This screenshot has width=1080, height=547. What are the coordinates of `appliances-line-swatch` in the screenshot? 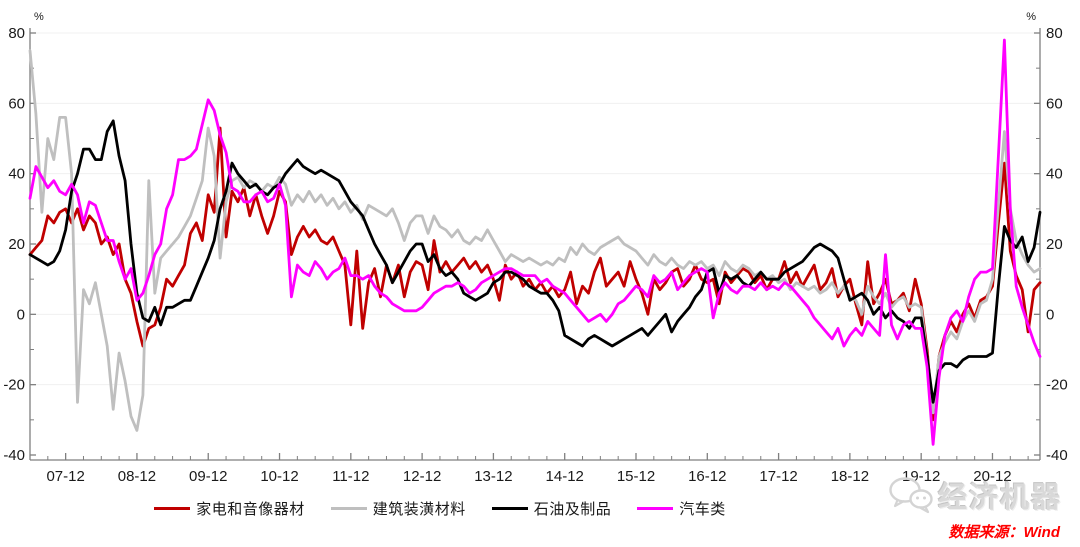 It's located at (172, 508).